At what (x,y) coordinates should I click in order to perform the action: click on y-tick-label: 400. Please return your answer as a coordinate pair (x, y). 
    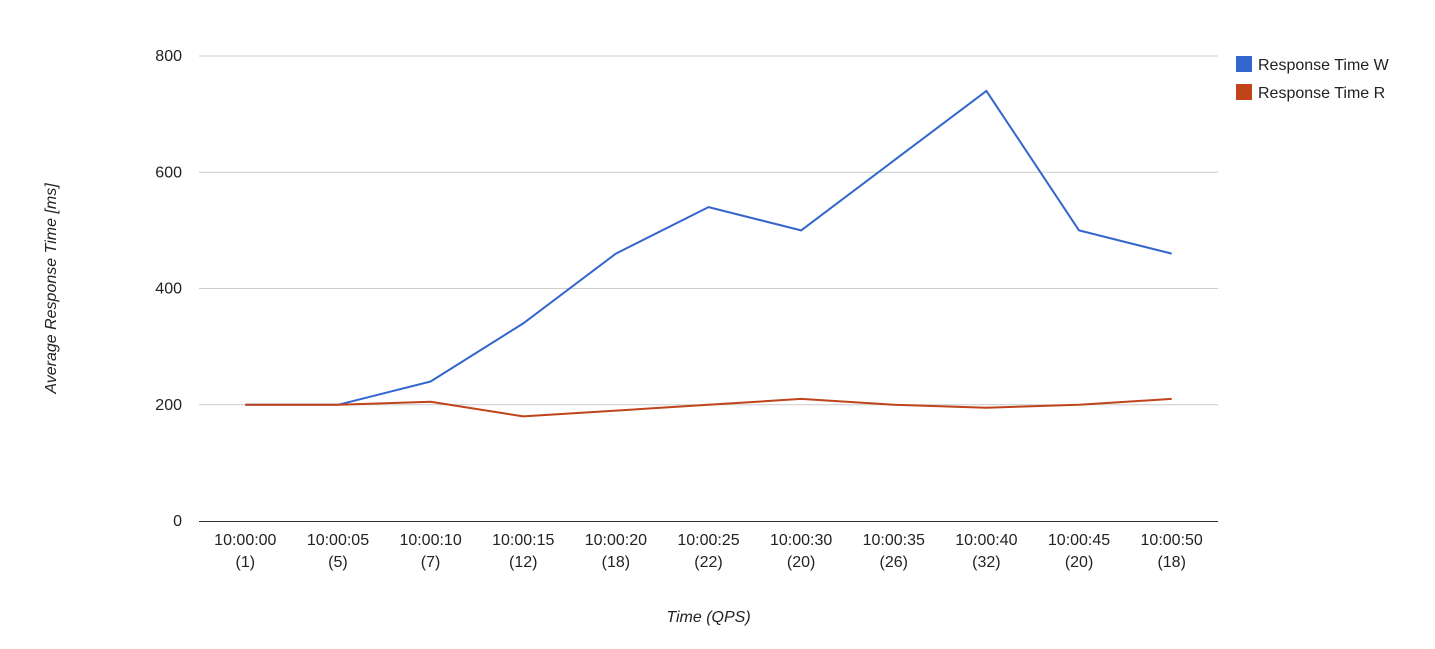
    Looking at the image, I should click on (168, 289).